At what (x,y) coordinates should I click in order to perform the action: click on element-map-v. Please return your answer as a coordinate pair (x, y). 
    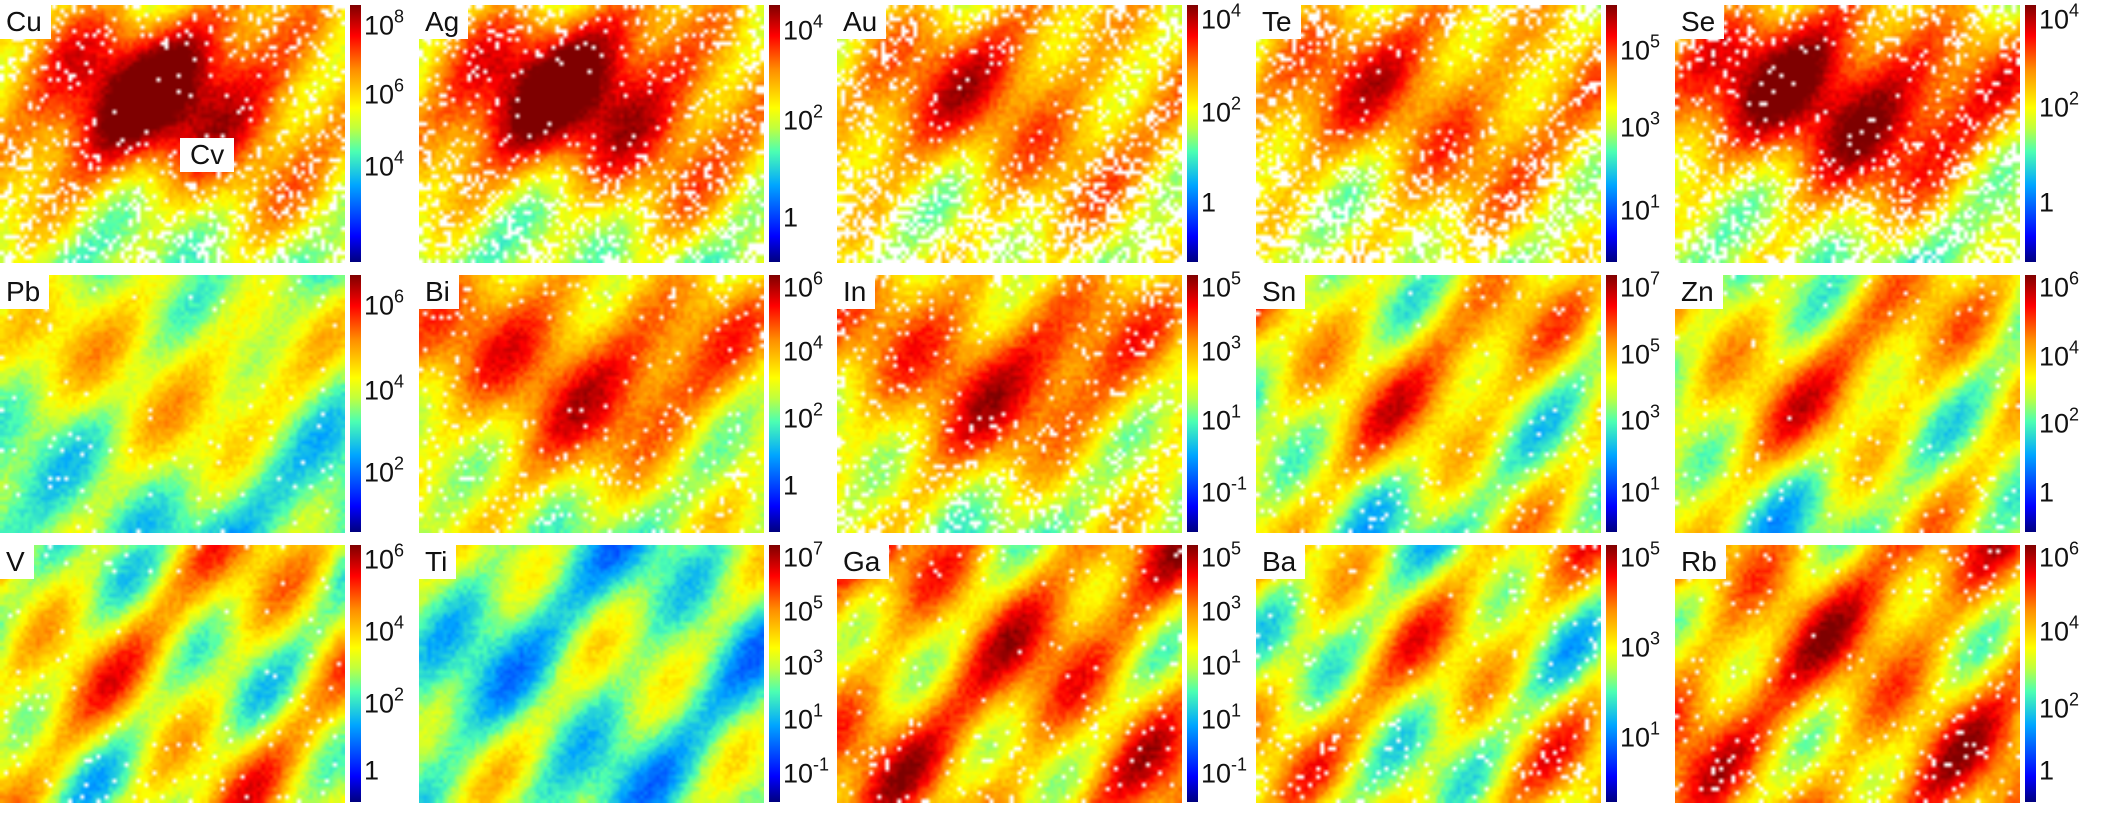
    Looking at the image, I should click on (172, 674).